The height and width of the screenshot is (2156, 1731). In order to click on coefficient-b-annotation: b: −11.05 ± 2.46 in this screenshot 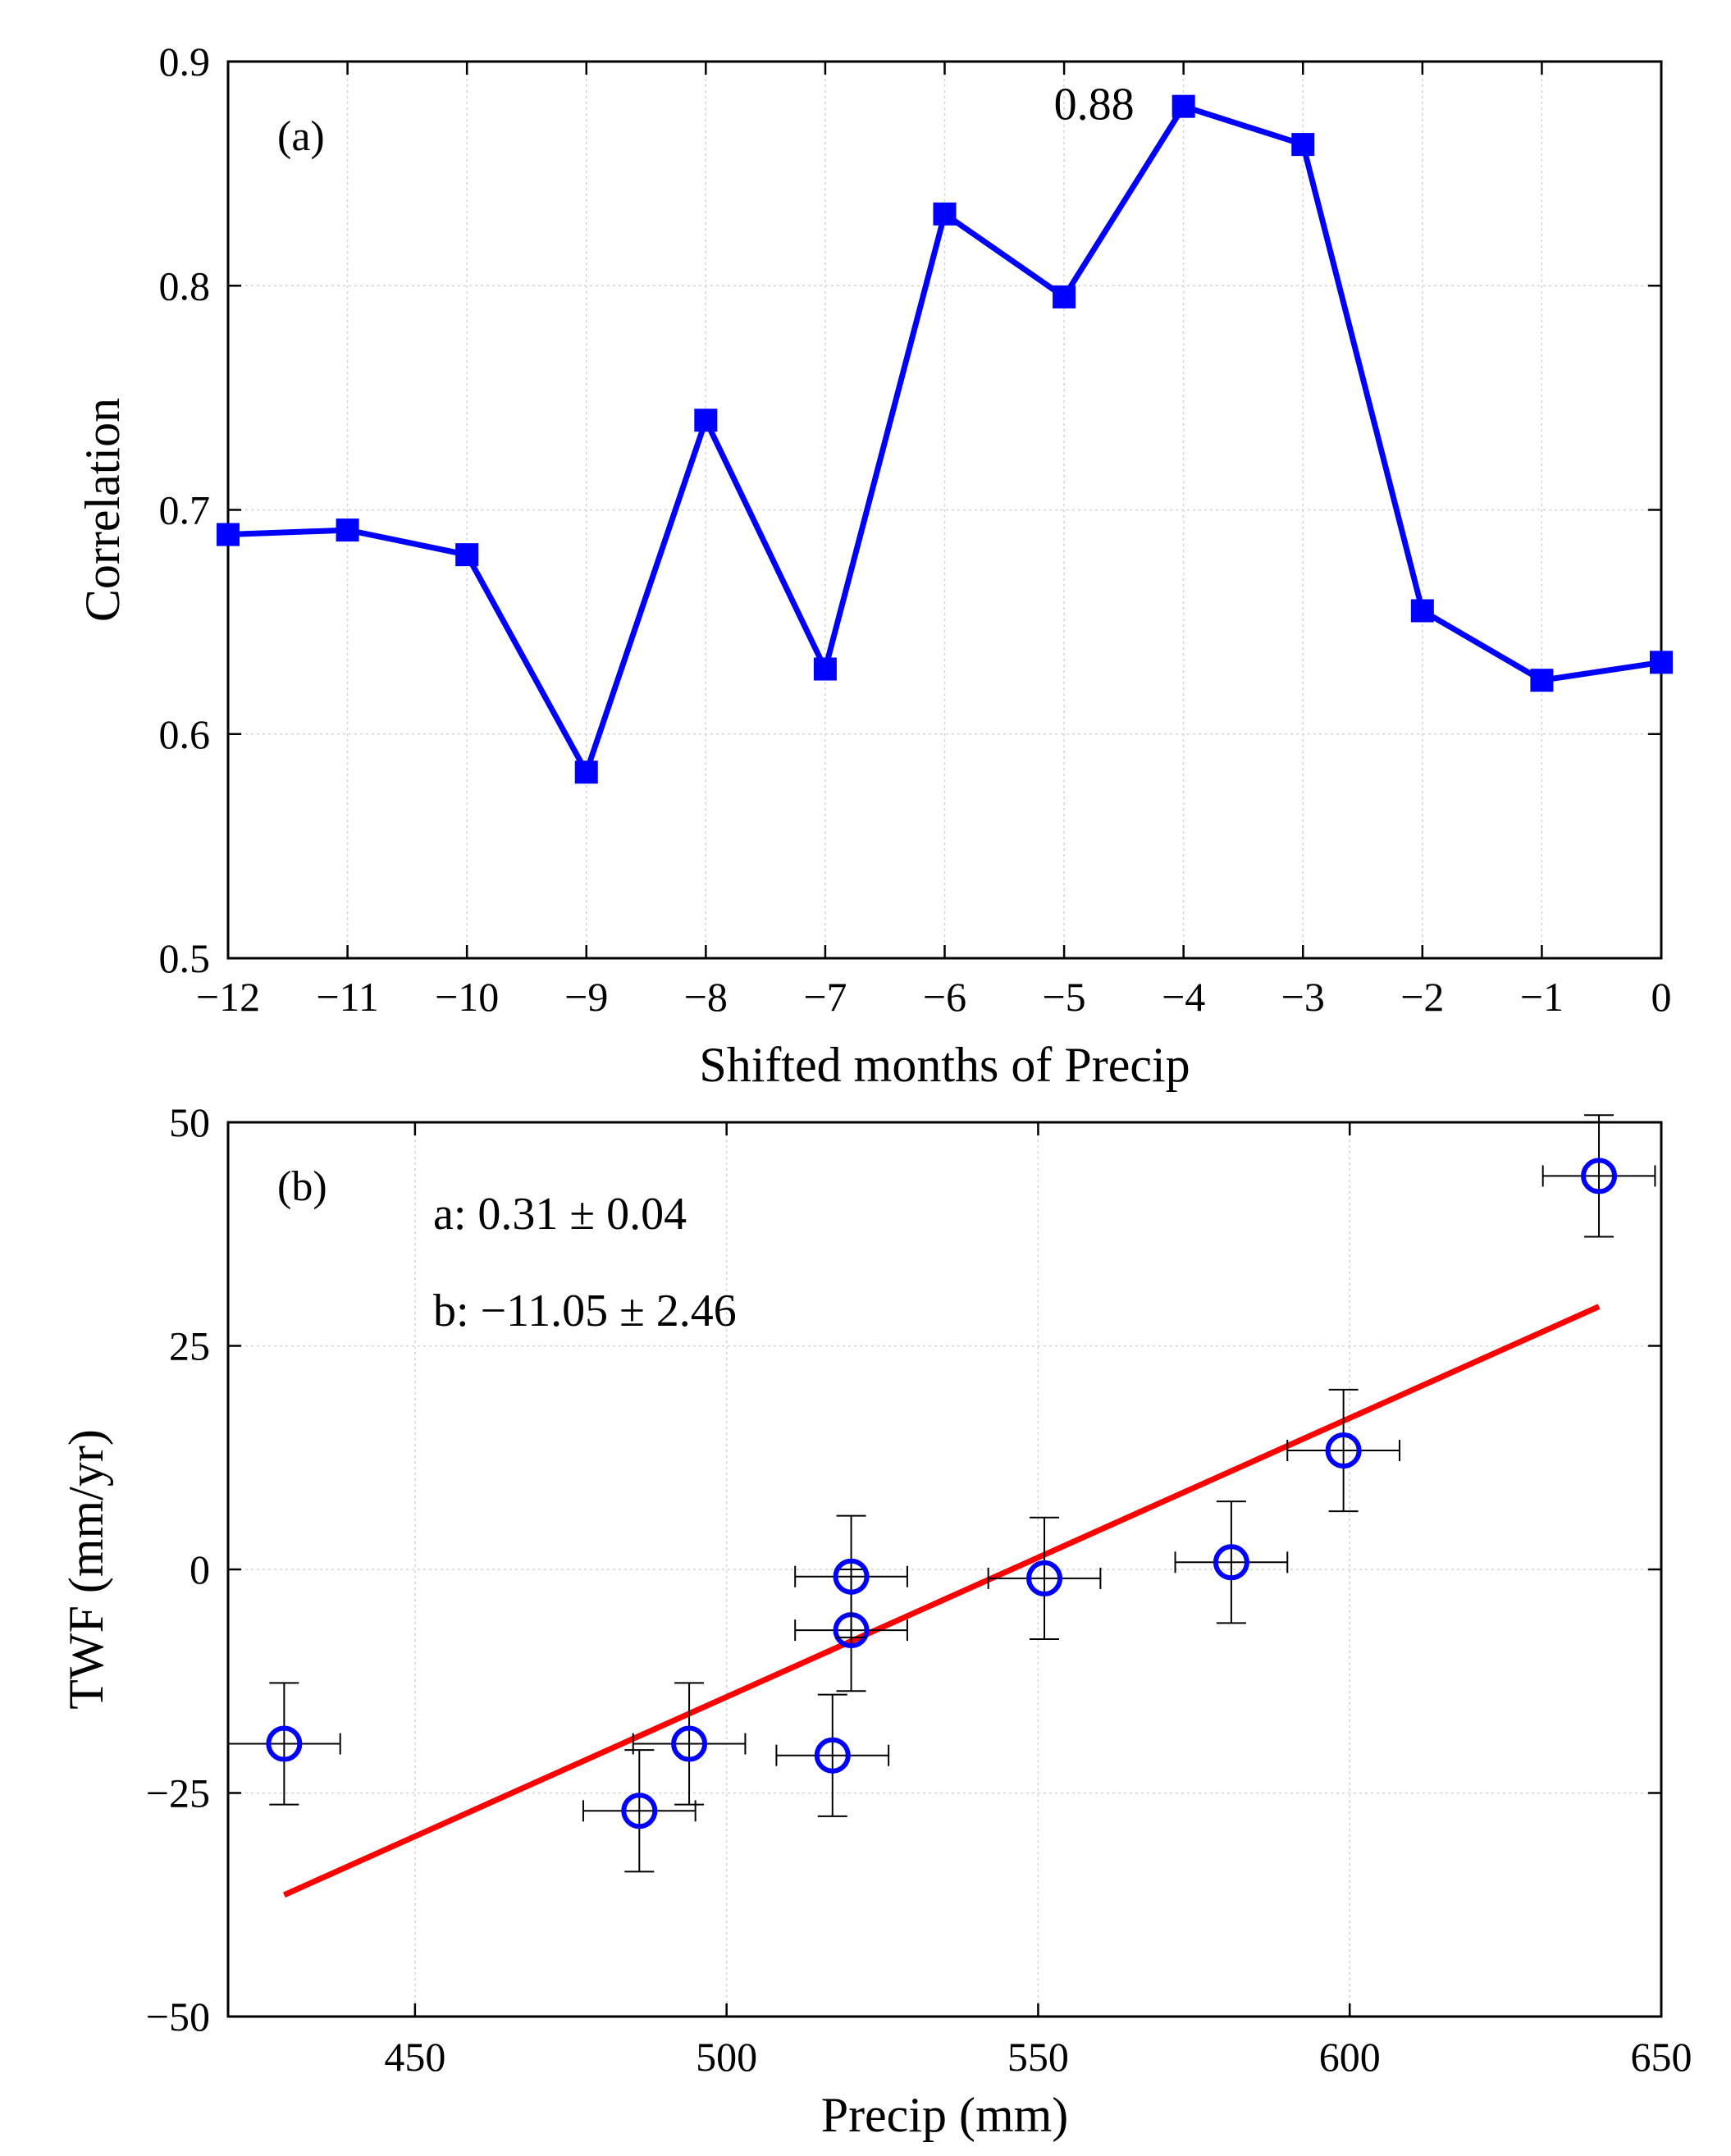, I will do `click(585, 1311)`.